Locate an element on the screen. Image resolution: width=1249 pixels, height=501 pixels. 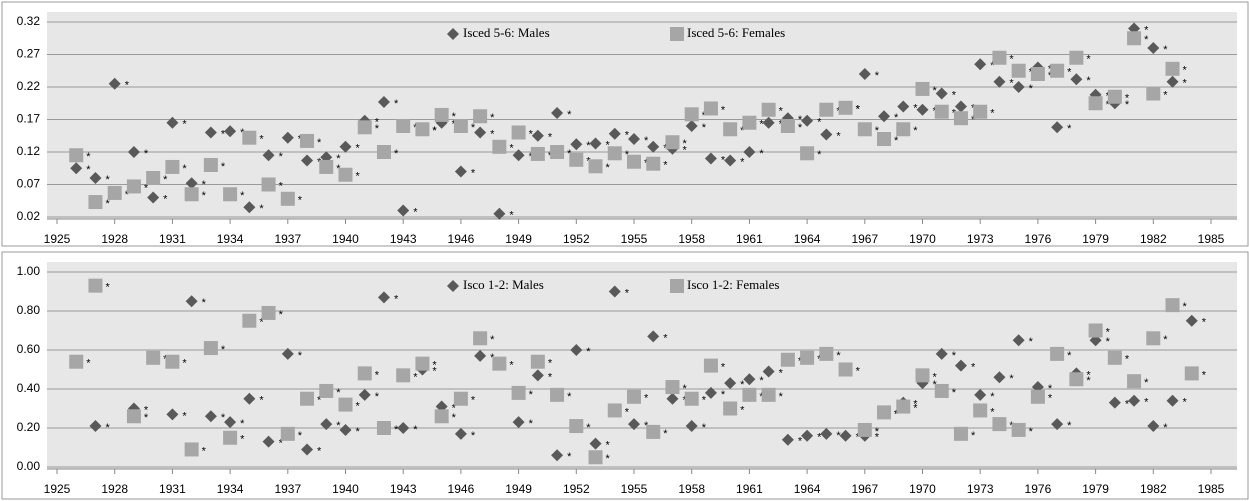
y-tick-label: 0.12 is located at coordinates (29, 151).